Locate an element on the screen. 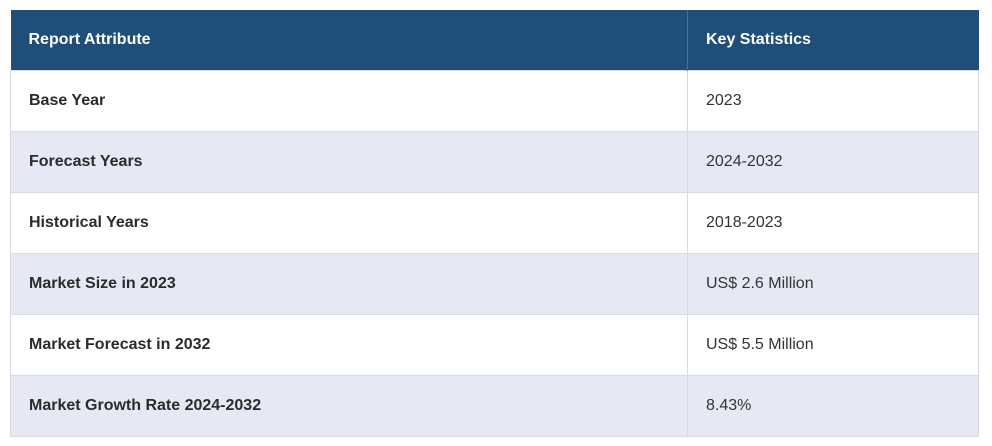 The height and width of the screenshot is (446, 992). row-value: 2023 is located at coordinates (833, 100).